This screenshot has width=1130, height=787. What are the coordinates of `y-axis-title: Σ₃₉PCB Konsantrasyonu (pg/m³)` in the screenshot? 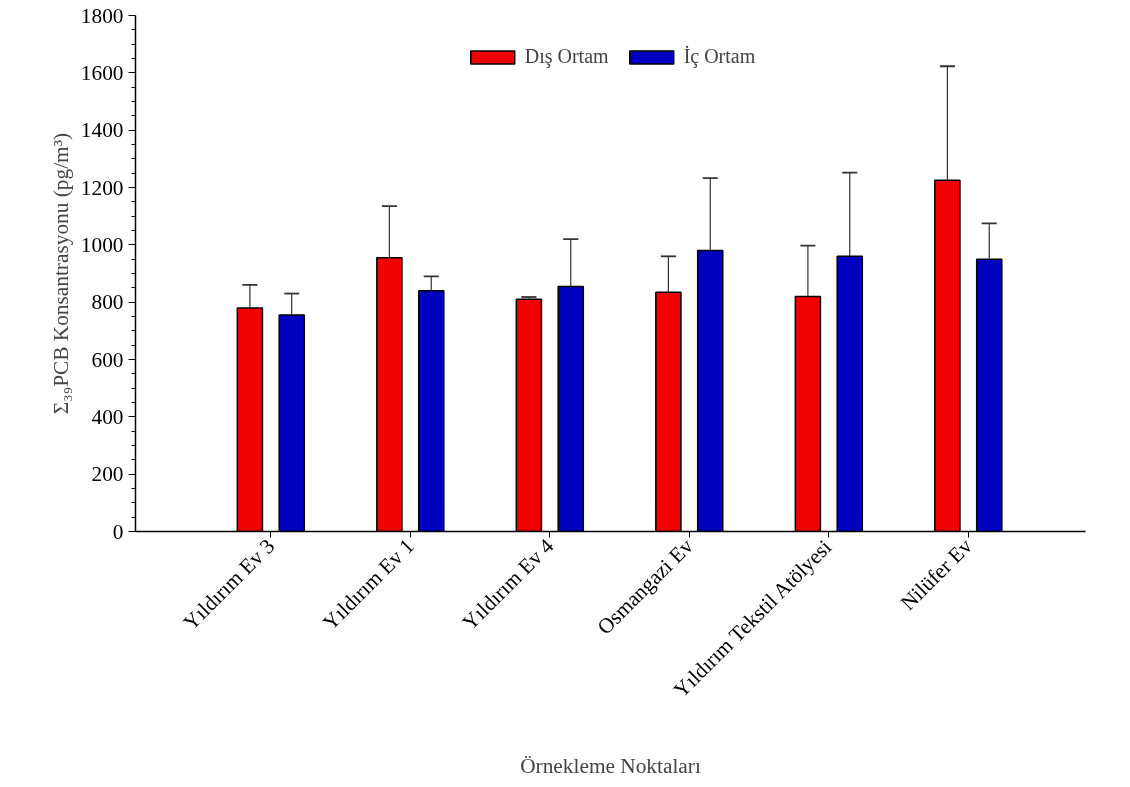 It's located at (60, 273).